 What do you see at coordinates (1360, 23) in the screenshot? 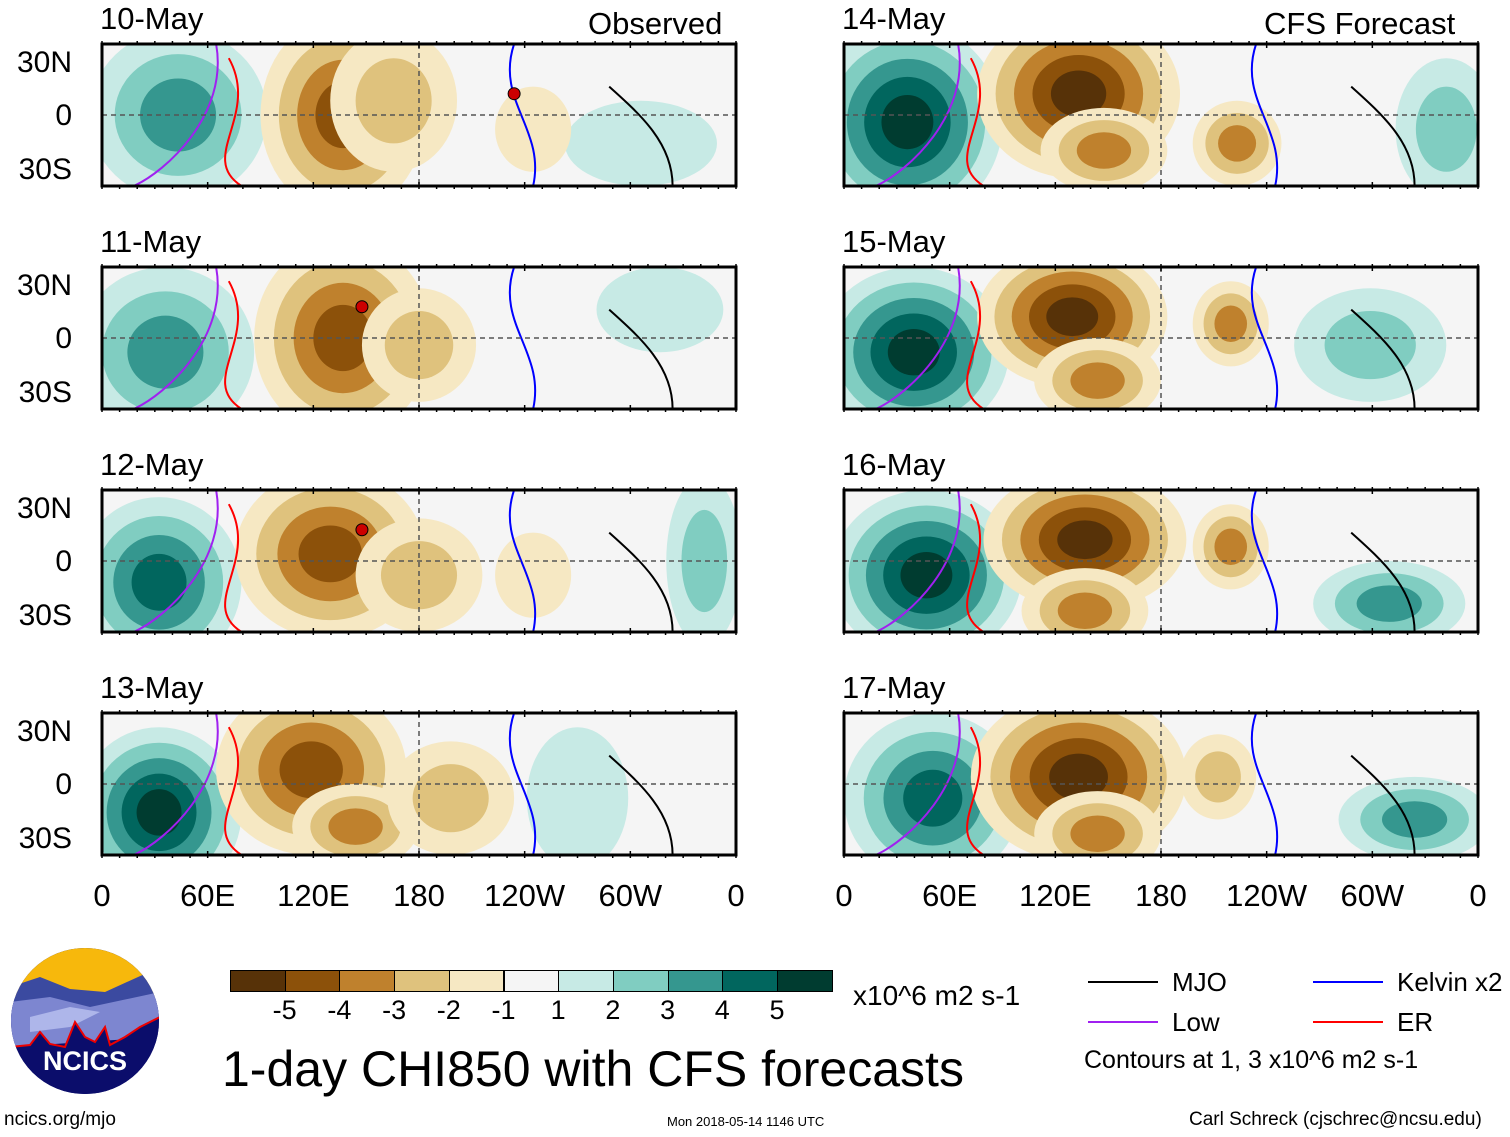
I see `forecast-header: CFS Forecast` at bounding box center [1360, 23].